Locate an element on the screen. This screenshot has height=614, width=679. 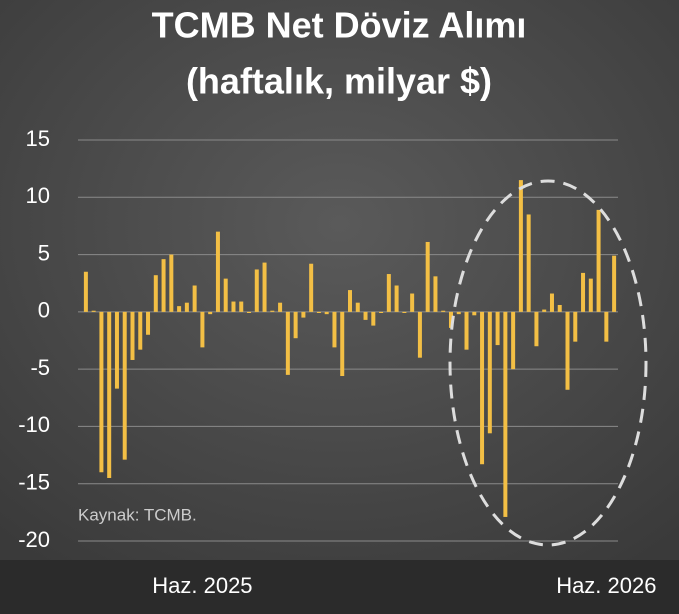
y-tick-label: -10 is located at coordinates (34, 424).